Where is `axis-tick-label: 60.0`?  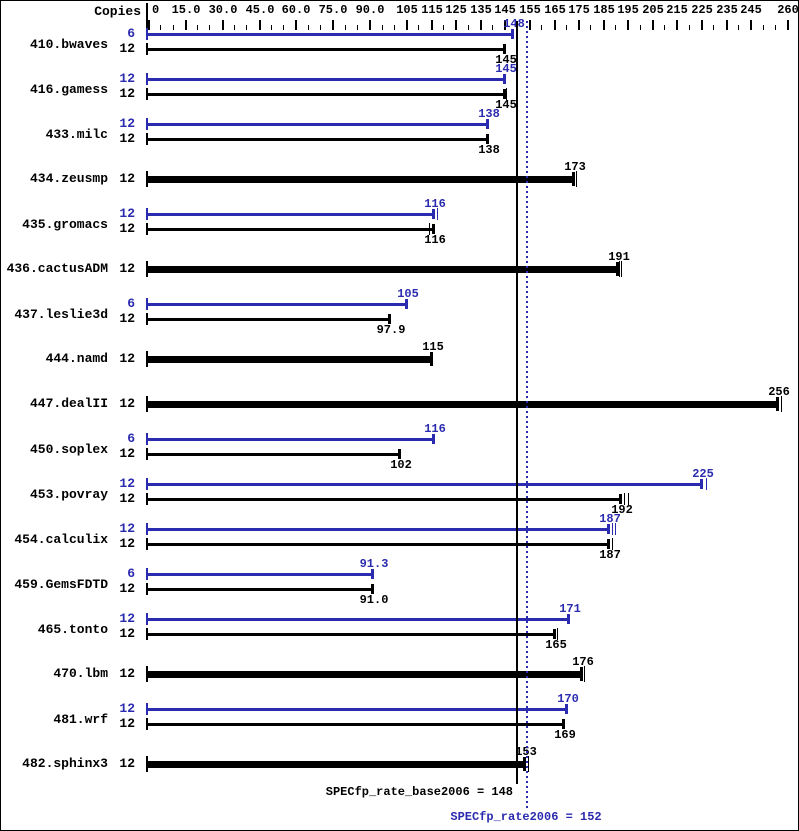 axis-tick-label: 60.0 is located at coordinates (296, 10).